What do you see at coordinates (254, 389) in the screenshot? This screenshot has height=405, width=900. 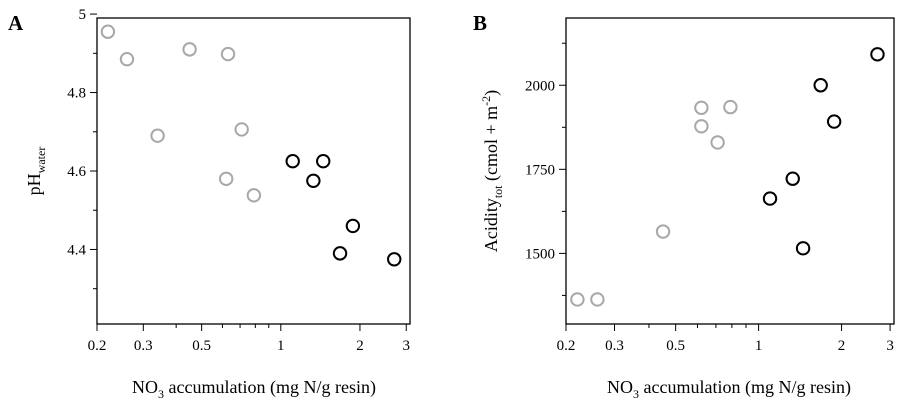 I see `x-axis-title-a: NO3 accumulation (mg N/g resin)` at bounding box center [254, 389].